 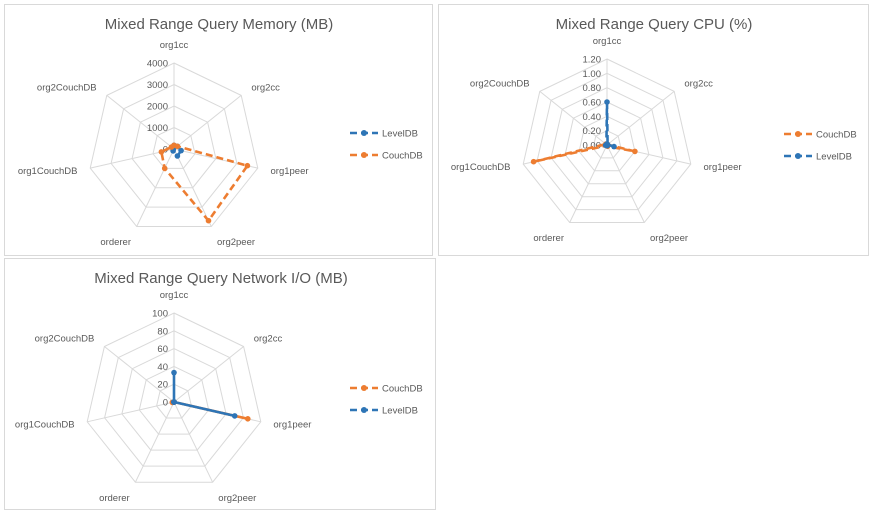 What do you see at coordinates (220, 278) in the screenshot?
I see `chart-title: Mixed Range Query Network I/O (MB)` at bounding box center [220, 278].